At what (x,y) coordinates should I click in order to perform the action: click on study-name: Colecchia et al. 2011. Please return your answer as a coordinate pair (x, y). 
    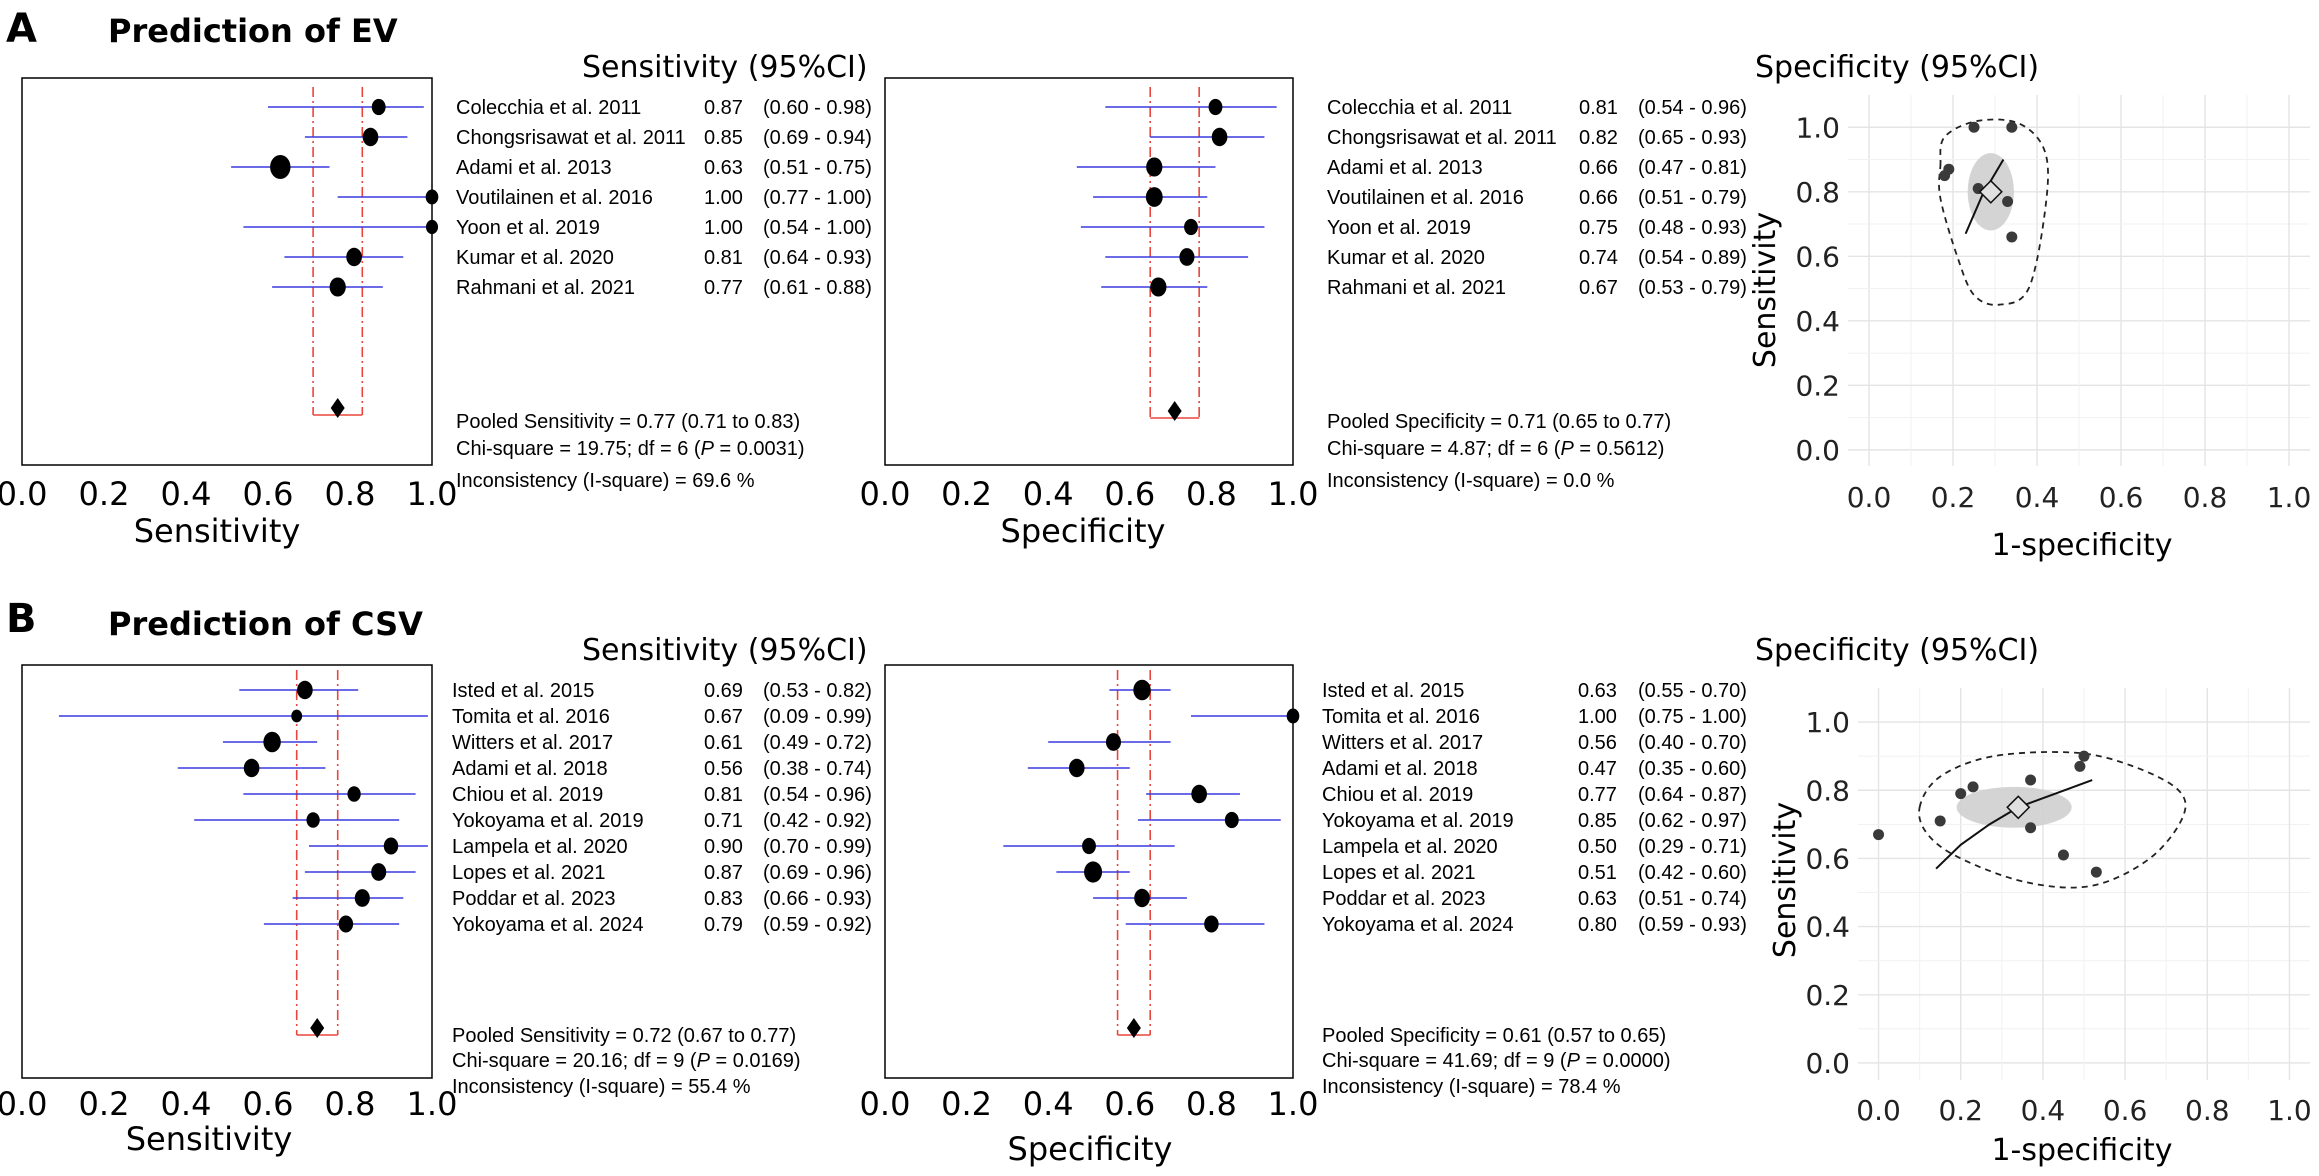
    Looking at the image, I should click on (548, 108).